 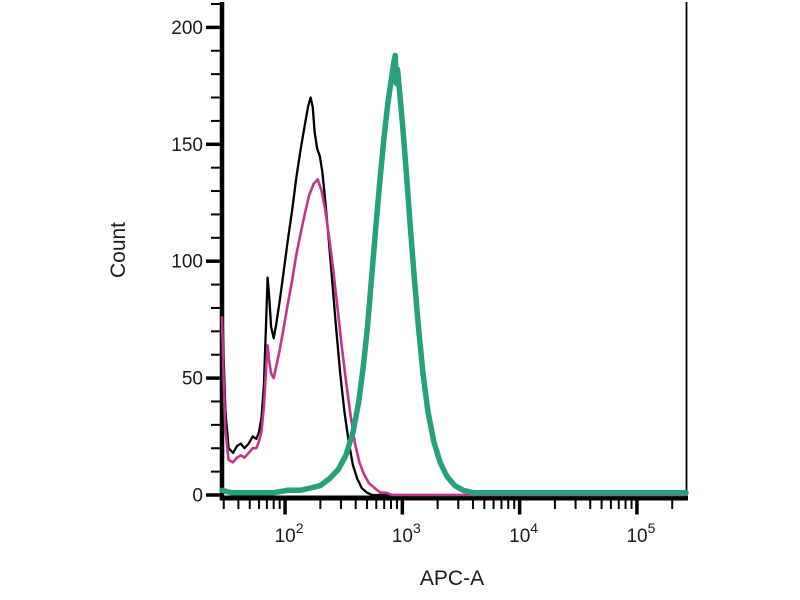 I want to click on y-tick-label: 50, so click(x=192, y=379).